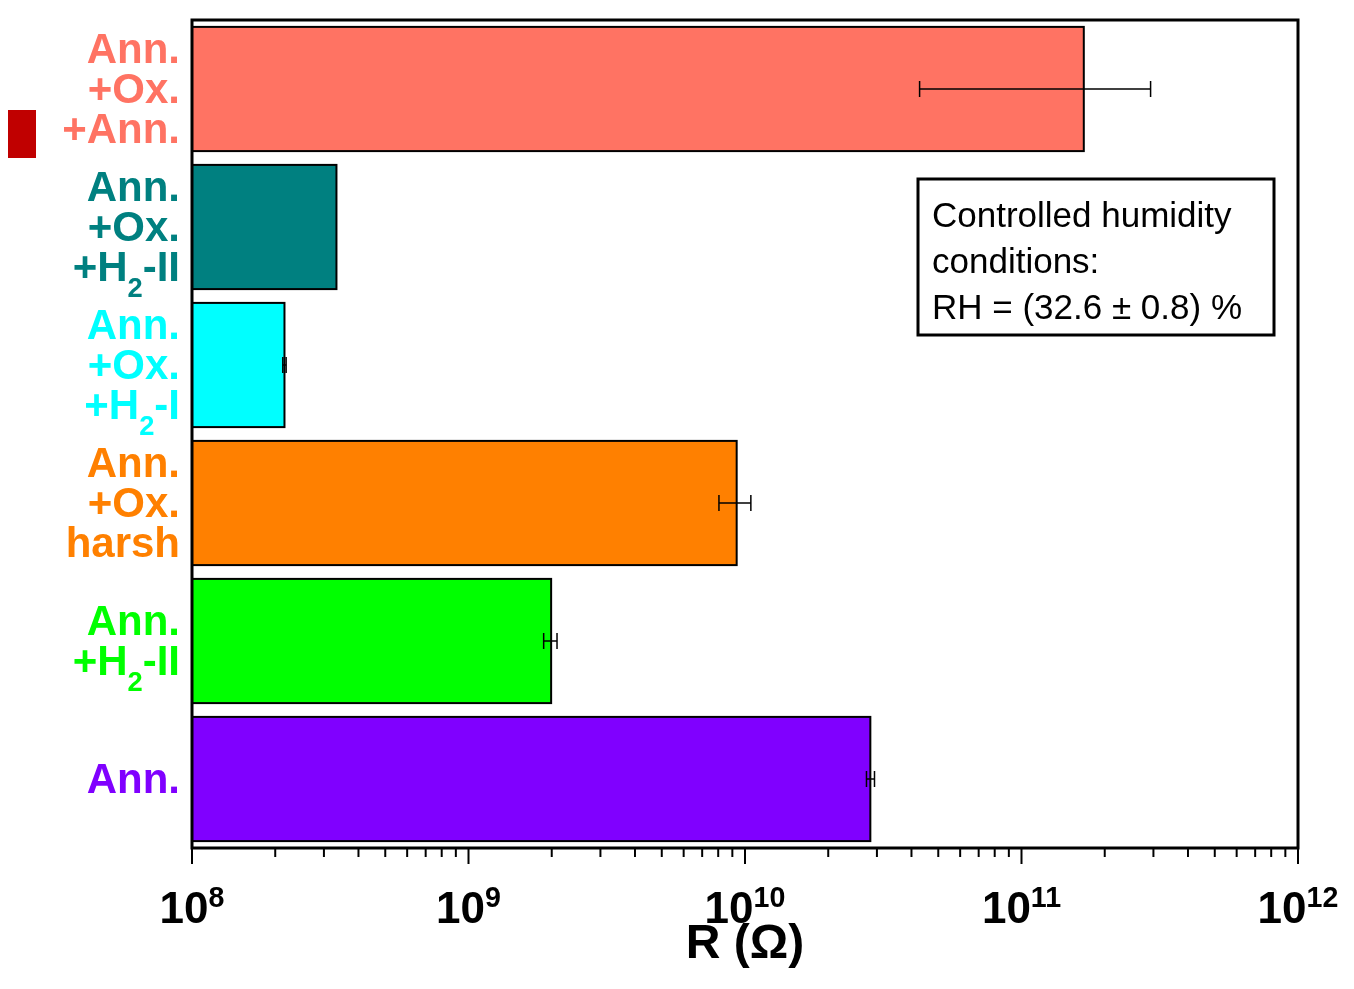  What do you see at coordinates (468, 906) in the screenshot?
I see `x-tick-label: 10$^{9}$` at bounding box center [468, 906].